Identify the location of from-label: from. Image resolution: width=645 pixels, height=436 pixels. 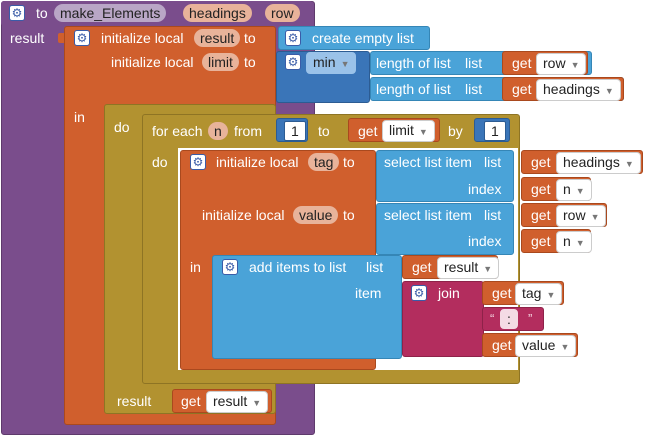
(248, 131).